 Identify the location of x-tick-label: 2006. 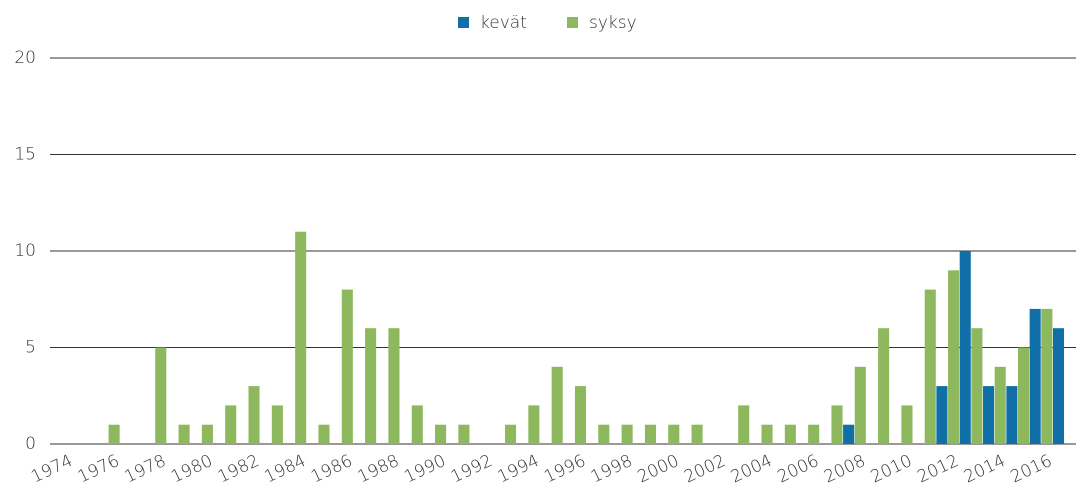
(798, 469).